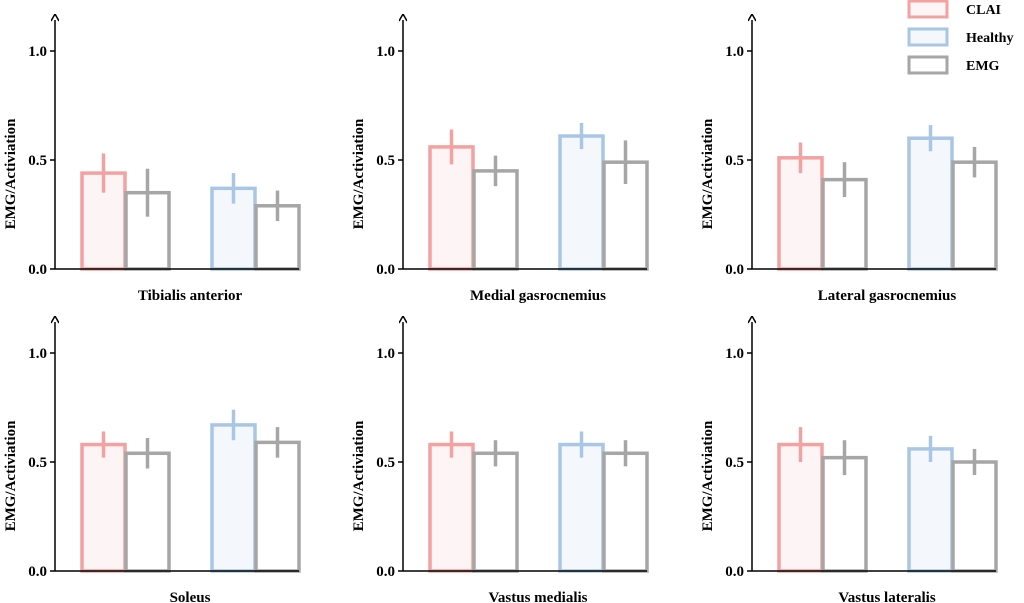  I want to click on panel: 0.0 0.5 1.0 EMG/Activiation Vastus lateralis, so click(849, 462).